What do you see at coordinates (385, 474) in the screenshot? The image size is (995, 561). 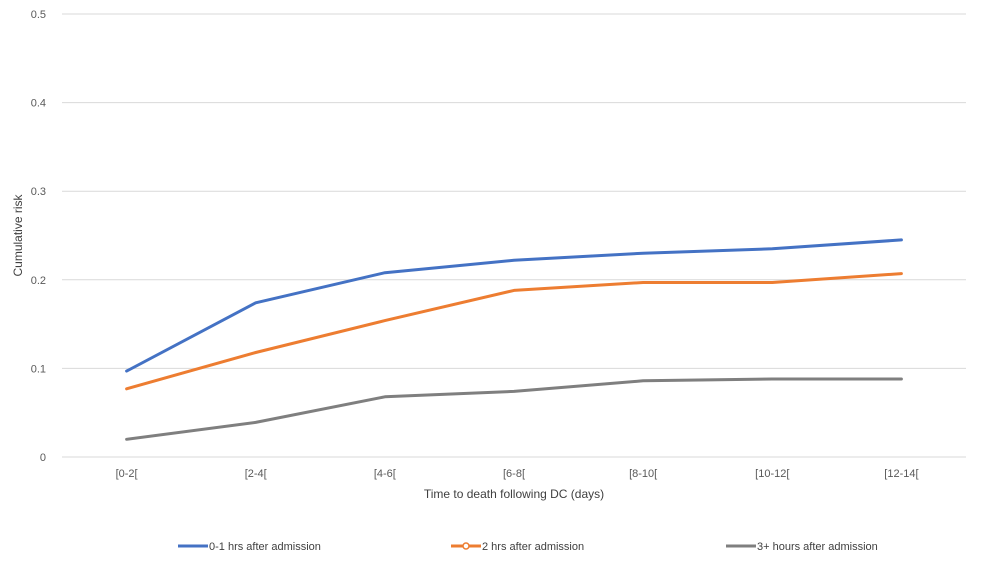 I see `x-tick-label: [4-6[` at bounding box center [385, 474].